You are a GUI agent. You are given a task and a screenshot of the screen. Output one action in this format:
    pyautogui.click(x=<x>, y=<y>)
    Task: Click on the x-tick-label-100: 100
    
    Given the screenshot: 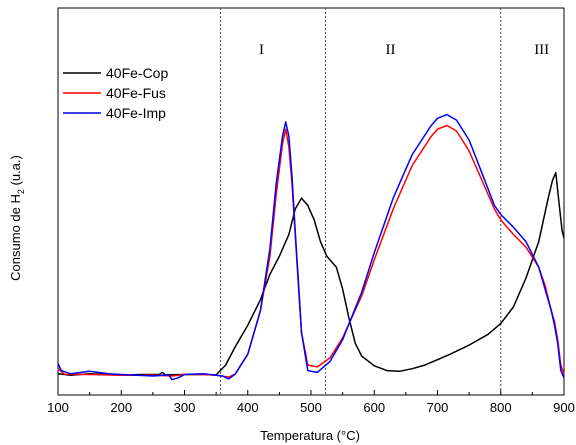 What is the action you would take?
    pyautogui.click(x=58, y=407)
    